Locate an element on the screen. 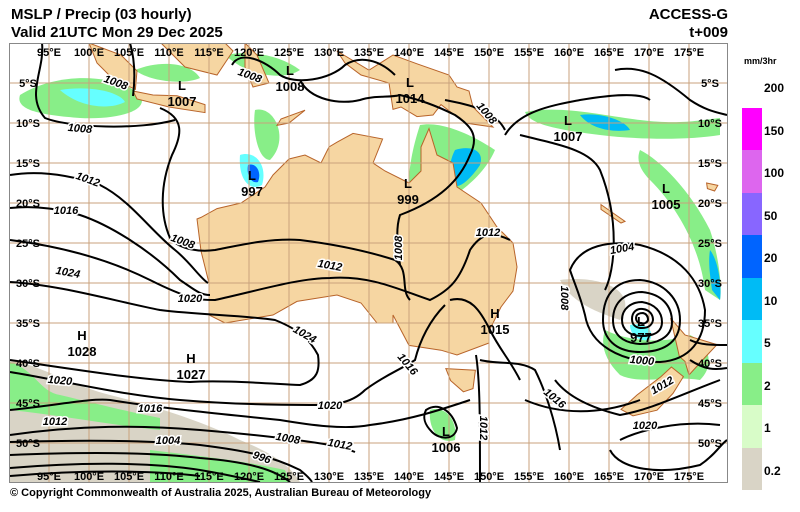  lon-label-bottom: 130°E is located at coordinates (329, 477).